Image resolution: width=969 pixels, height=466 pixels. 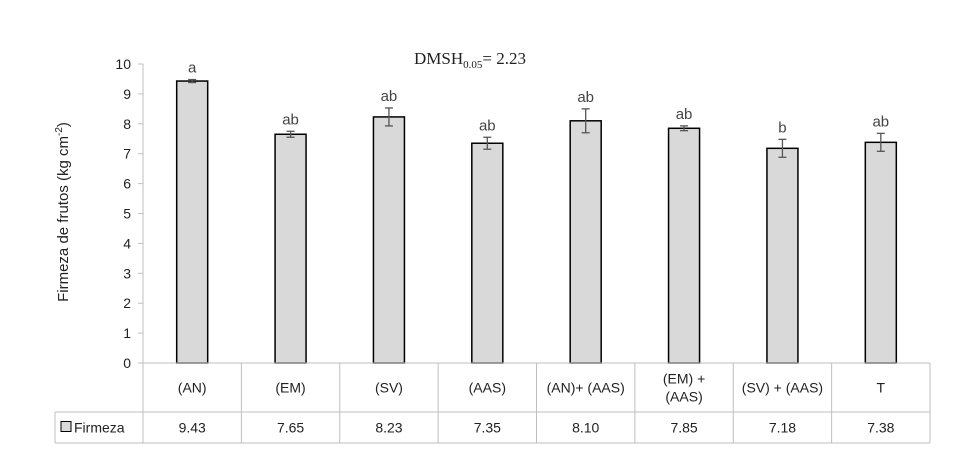 What do you see at coordinates (63, 212) in the screenshot?
I see `y-axis-label: Firmeza de frutos (kg cm-2)` at bounding box center [63, 212].